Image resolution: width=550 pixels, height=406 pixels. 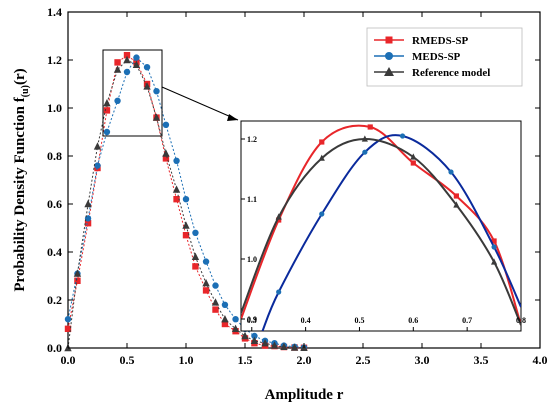 What do you see at coordinates (21, 179) in the screenshot?
I see `y-axis-title: Probability Density Function f(u)(r)` at bounding box center [21, 179].